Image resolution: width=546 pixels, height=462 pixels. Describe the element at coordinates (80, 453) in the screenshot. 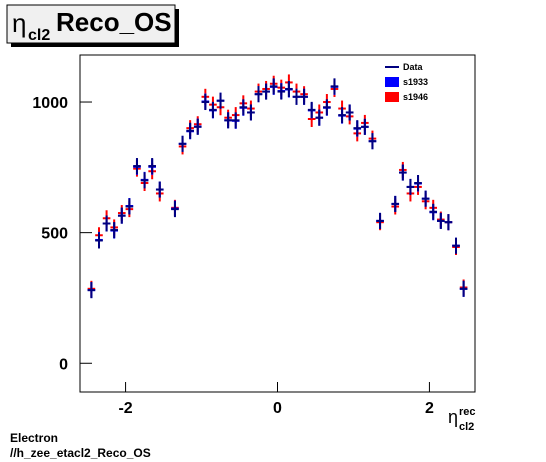

I see `footer-line: //h_zee_etacl2_Reco_OS` at that location.